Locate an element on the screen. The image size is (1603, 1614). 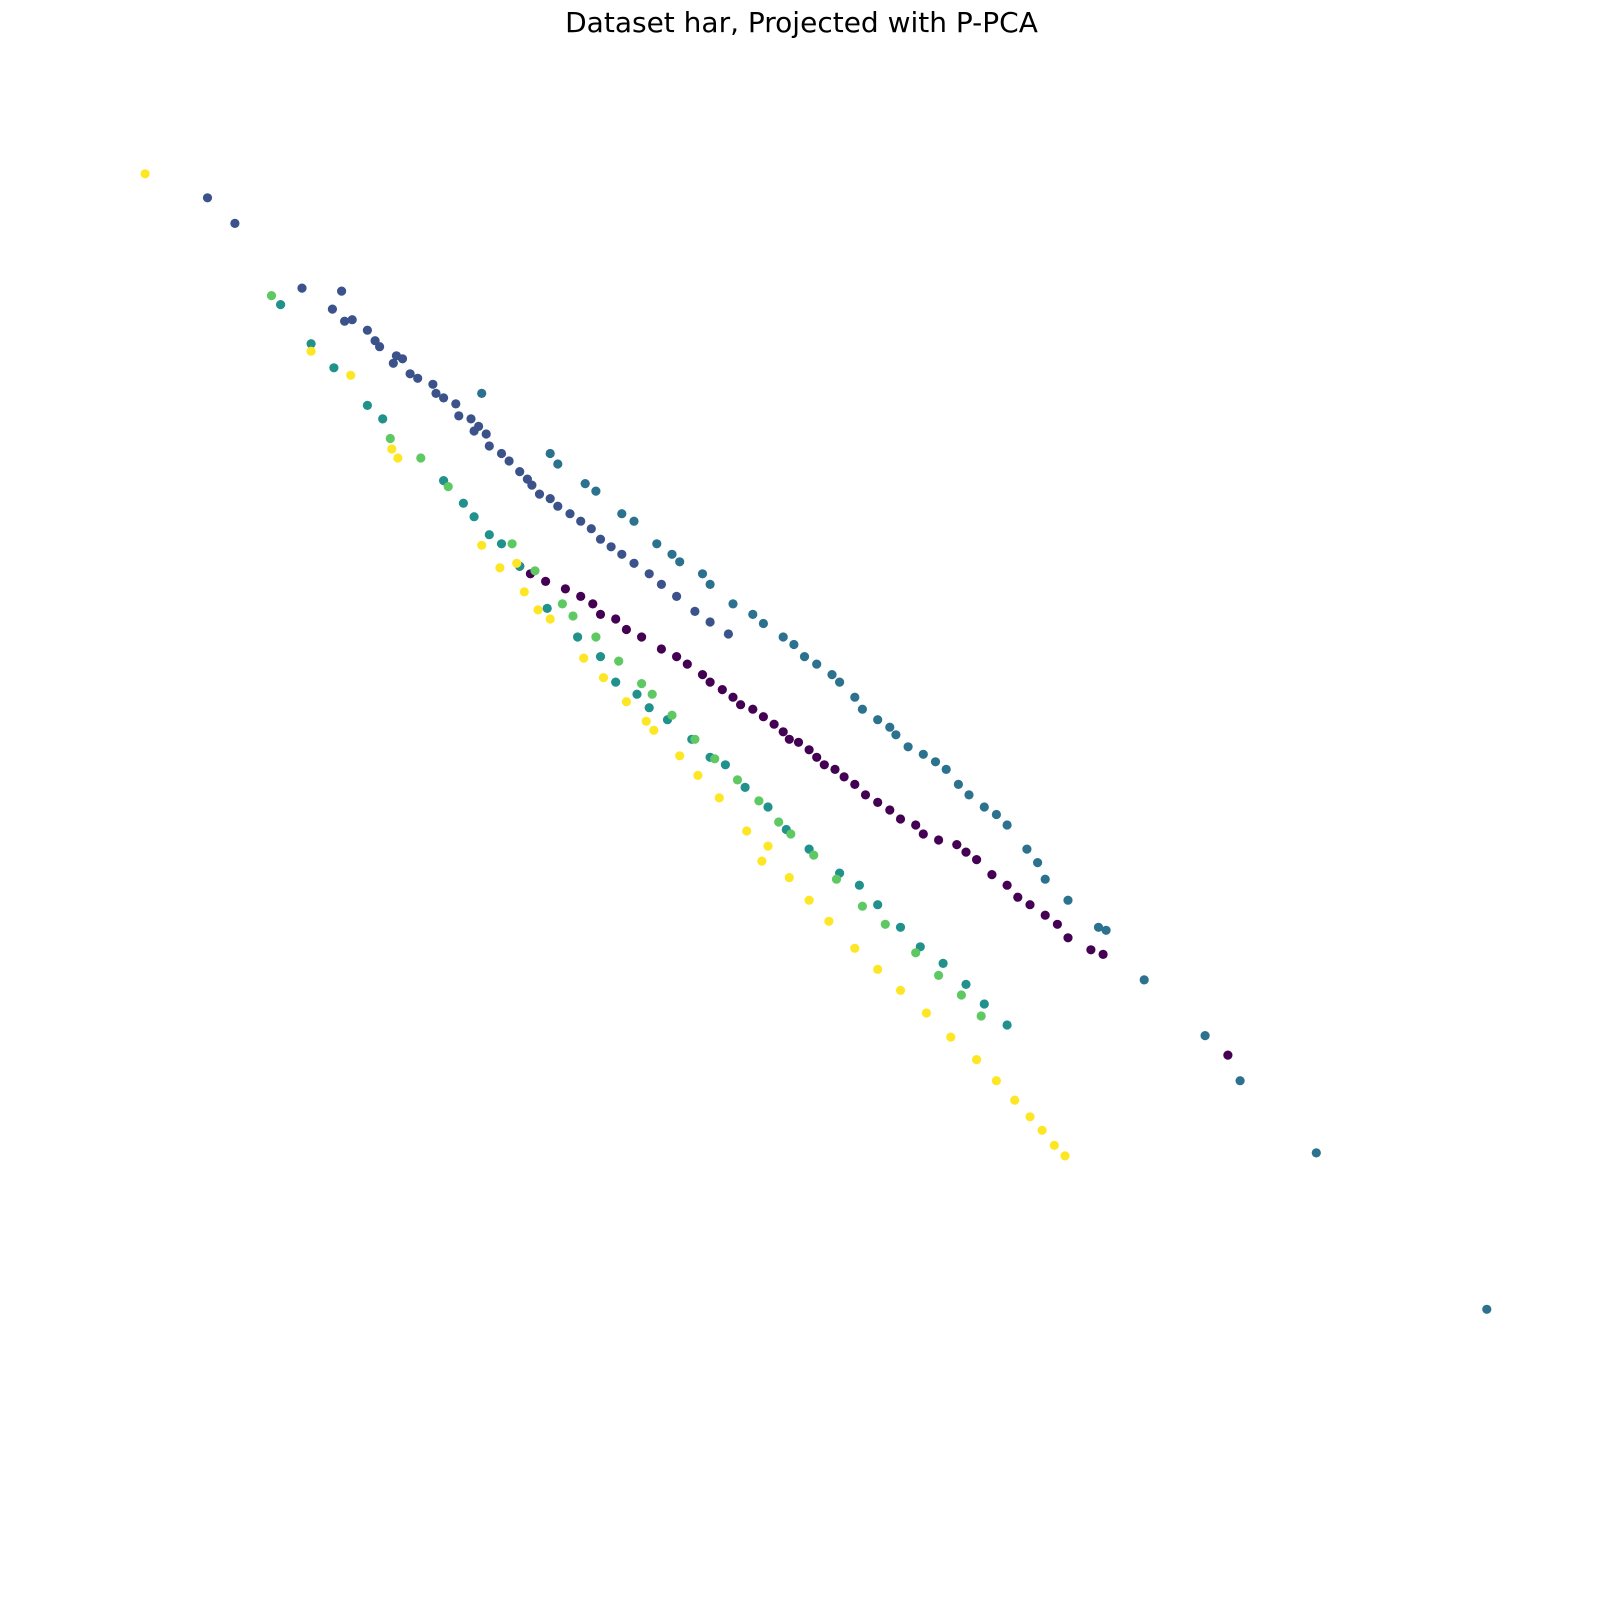
chart-title: Dataset har, Projected with P-PCA is located at coordinates (801, 22).